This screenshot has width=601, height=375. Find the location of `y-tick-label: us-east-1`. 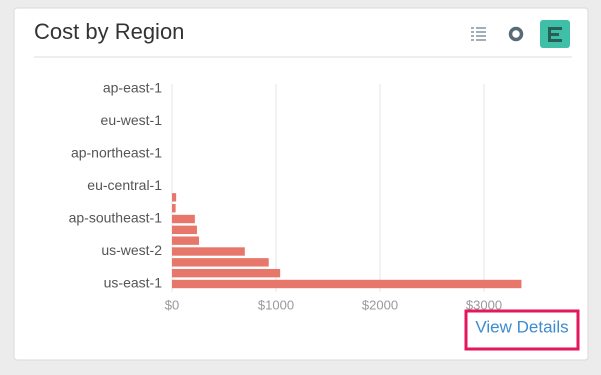

y-tick-label: us-east-1 is located at coordinates (133, 283).